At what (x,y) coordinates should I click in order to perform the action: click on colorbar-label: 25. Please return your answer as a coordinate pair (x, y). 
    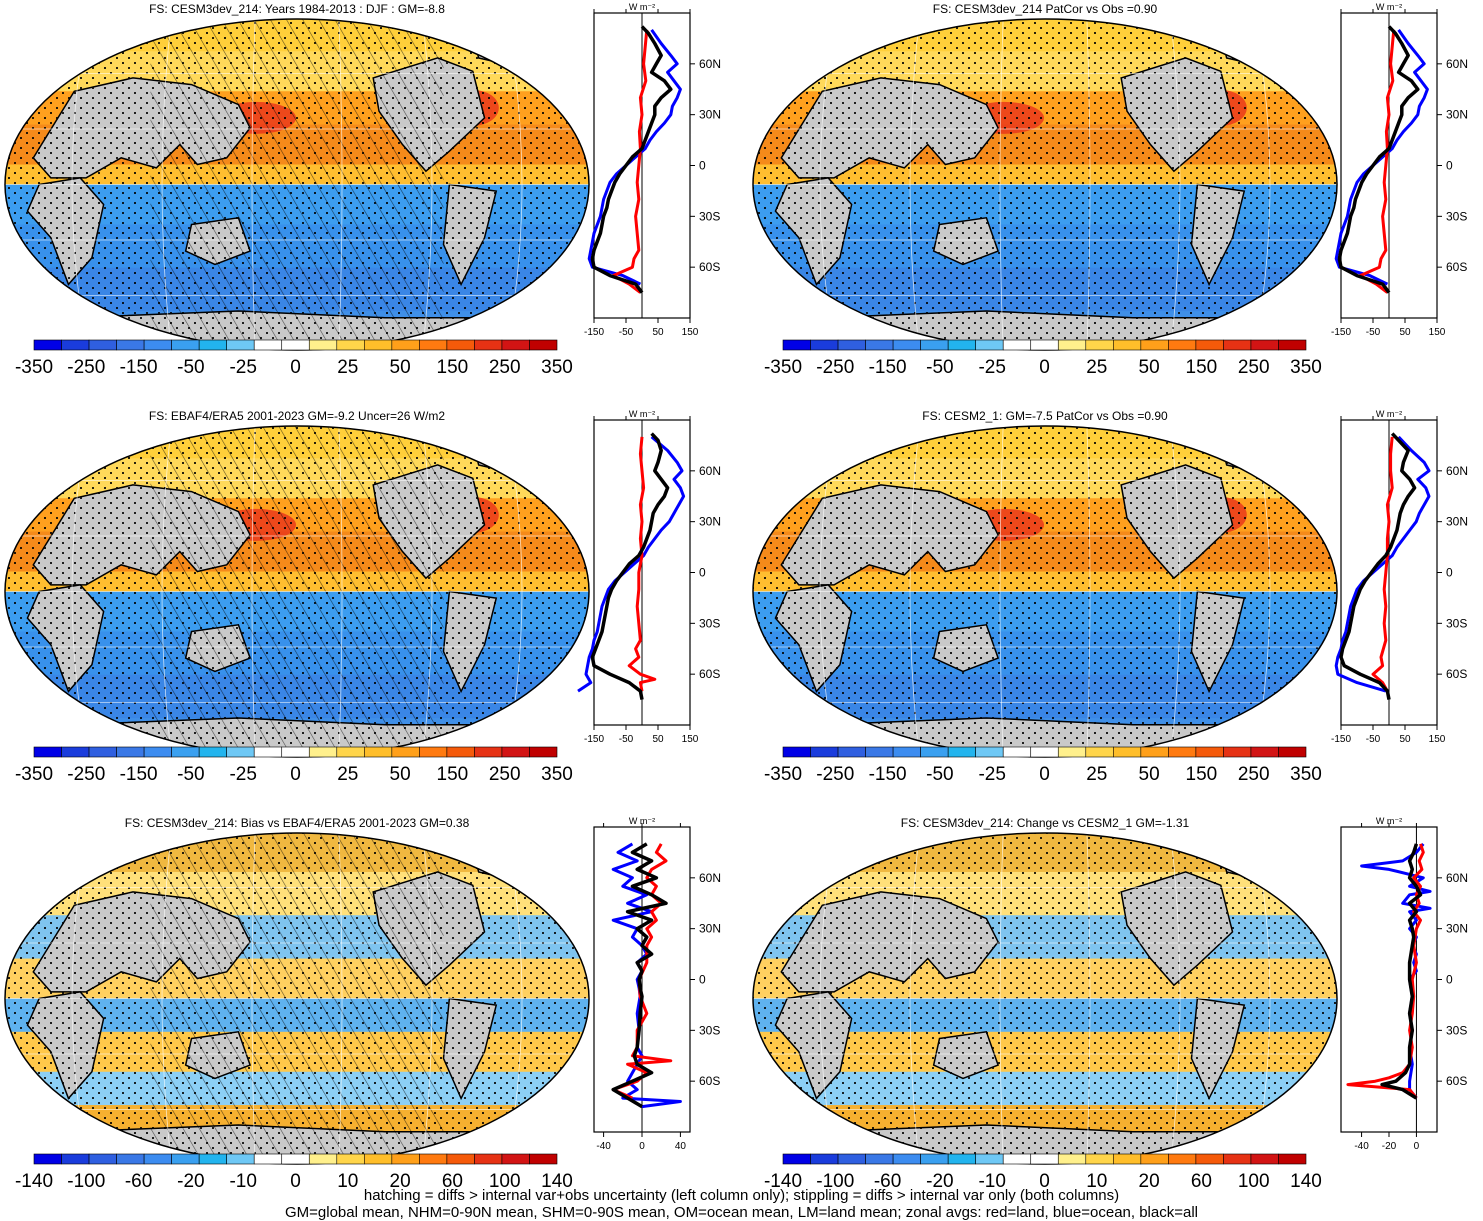
    Looking at the image, I should click on (1096, 774).